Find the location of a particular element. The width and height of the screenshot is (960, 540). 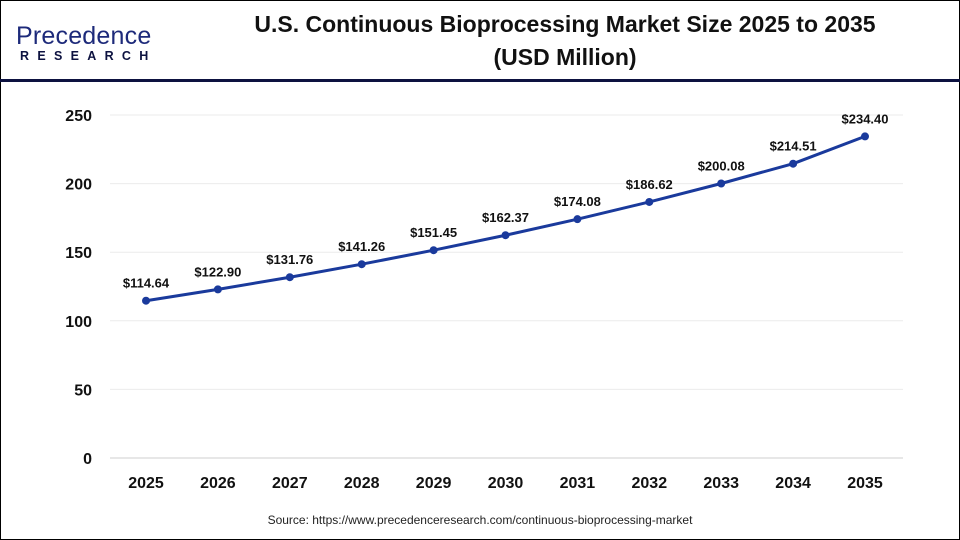

x-tick-label: 2034 is located at coordinates (793, 483).